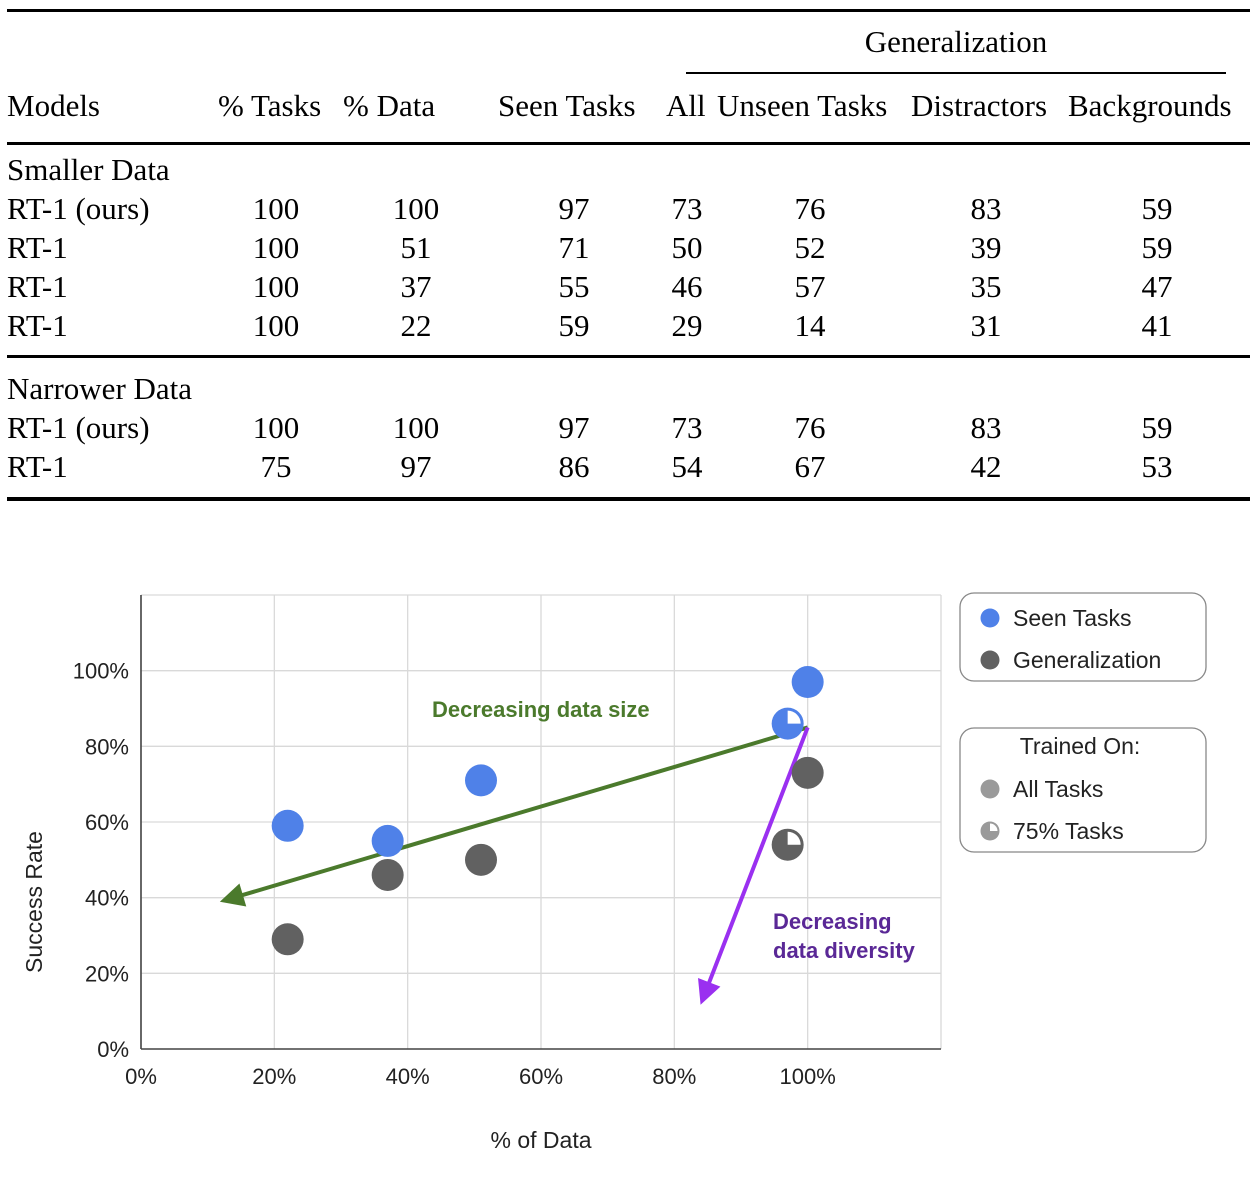 The image size is (1258, 1183). Describe the element at coordinates (416, 286) in the screenshot. I see `table-cell: 37` at that location.